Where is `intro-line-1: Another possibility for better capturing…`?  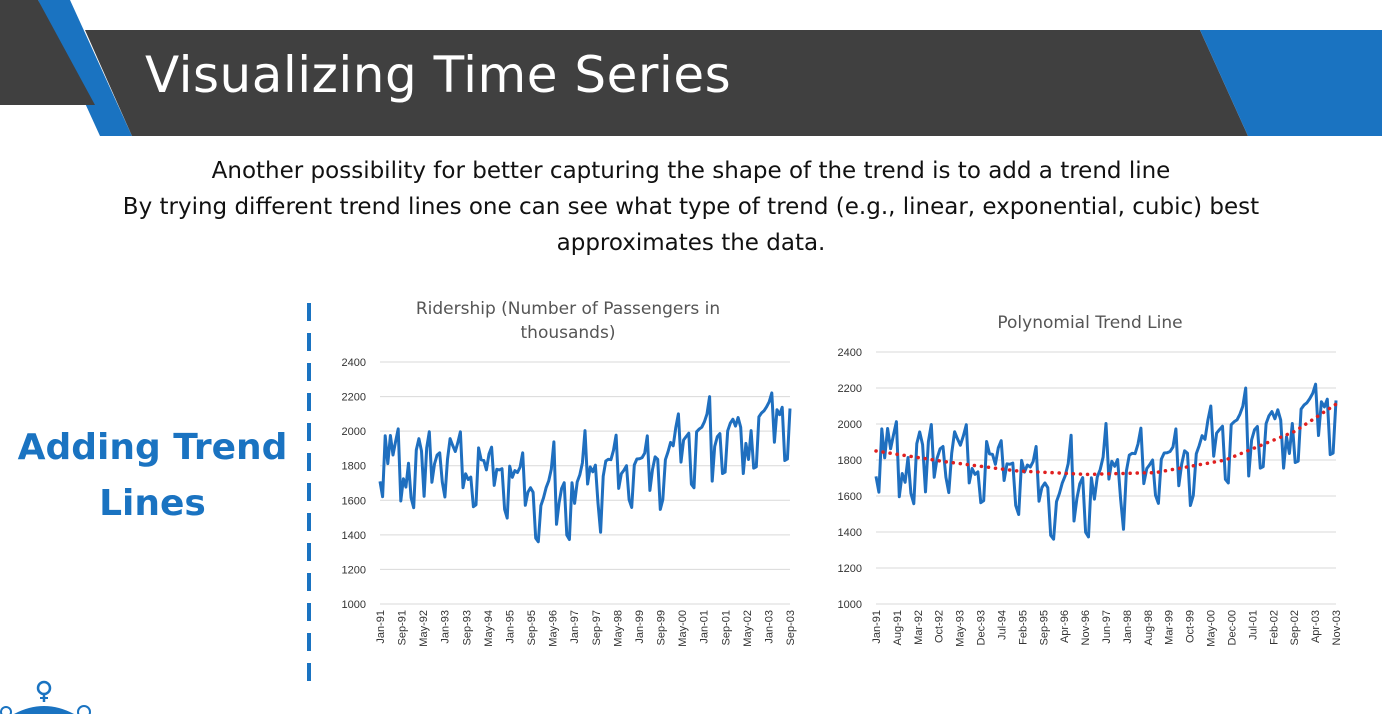
intro-line-1: Another possibility for better capturing… is located at coordinates (691, 171).